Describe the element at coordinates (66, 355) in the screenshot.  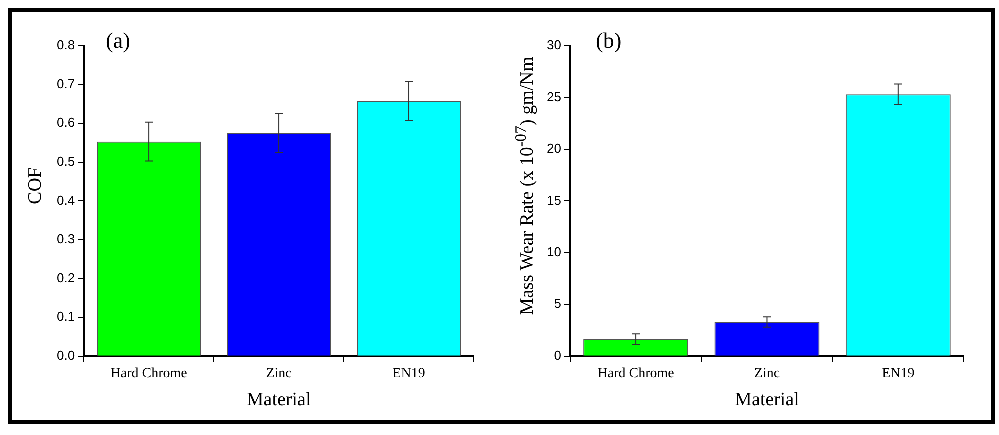
I see `y-tick-label: 0.0` at that location.